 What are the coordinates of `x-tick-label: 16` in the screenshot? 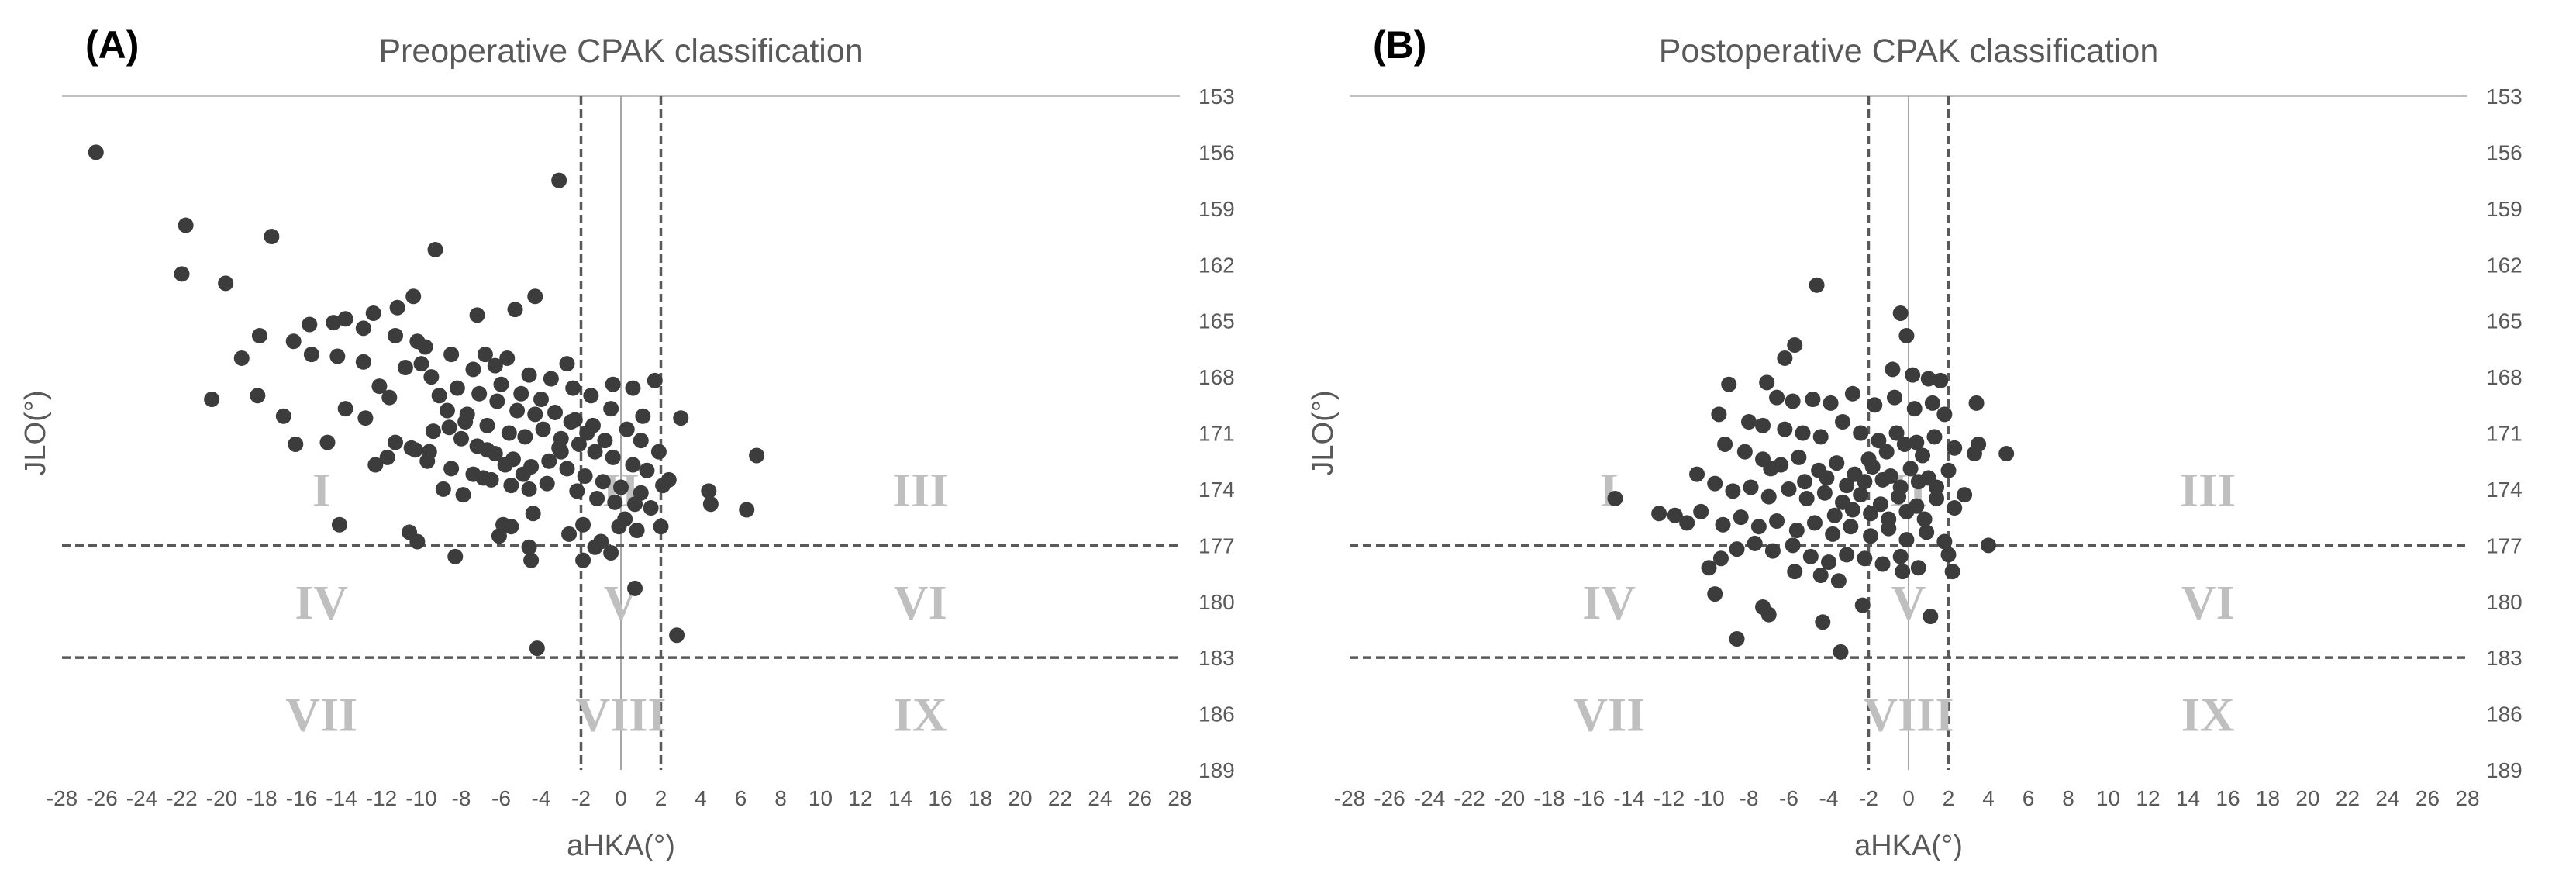 It's located at (2228, 798).